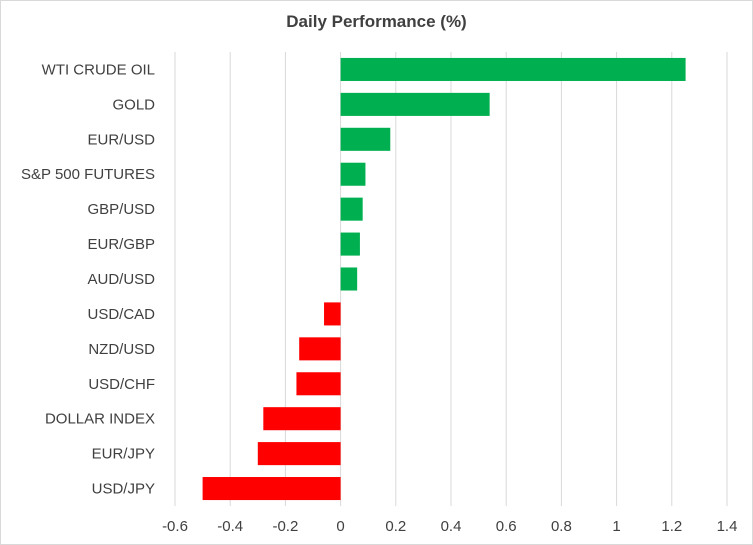 This screenshot has height=545, width=753. What do you see at coordinates (340, 526) in the screenshot?
I see `x-tick-label: 0` at bounding box center [340, 526].